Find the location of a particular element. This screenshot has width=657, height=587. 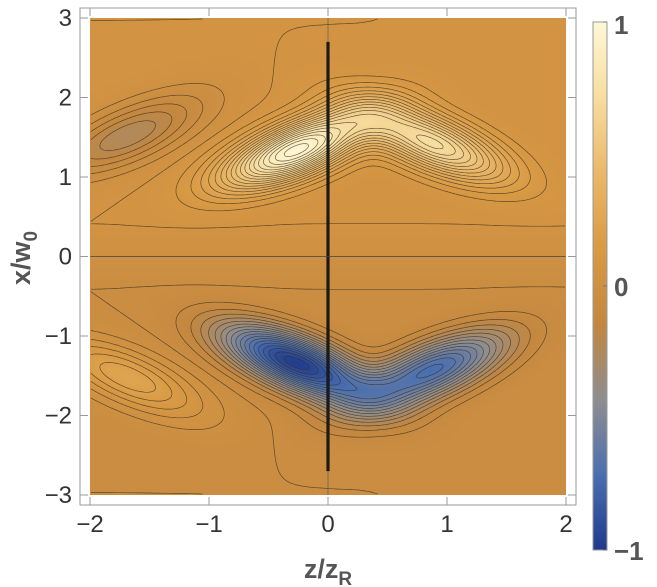

y-tick-label: −1 is located at coordinates (58, 336).